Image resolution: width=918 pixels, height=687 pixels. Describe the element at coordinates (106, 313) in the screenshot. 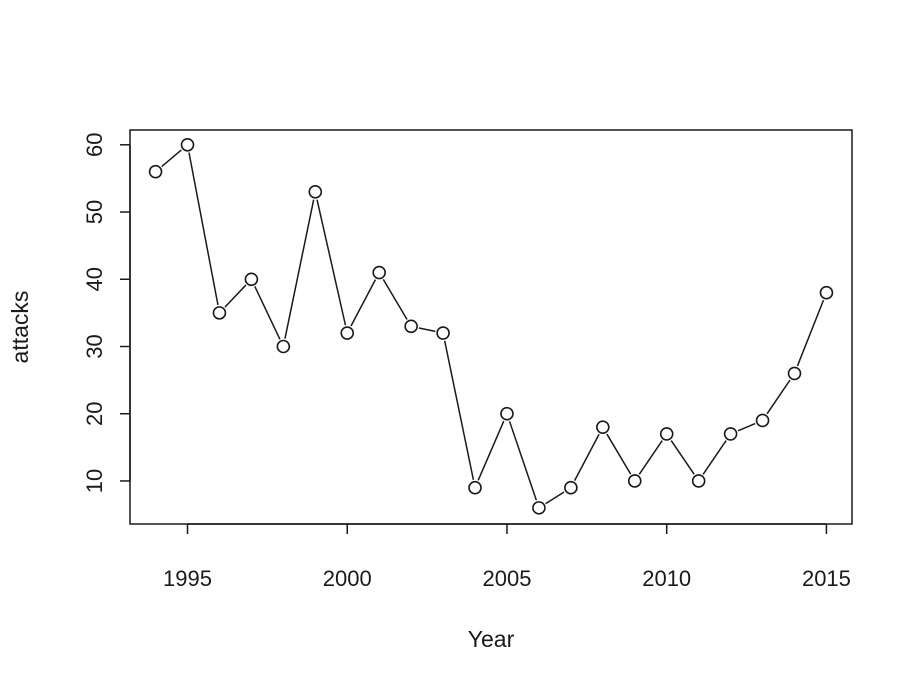

I see `y-axis: 10 20 30 40 50 60` at that location.